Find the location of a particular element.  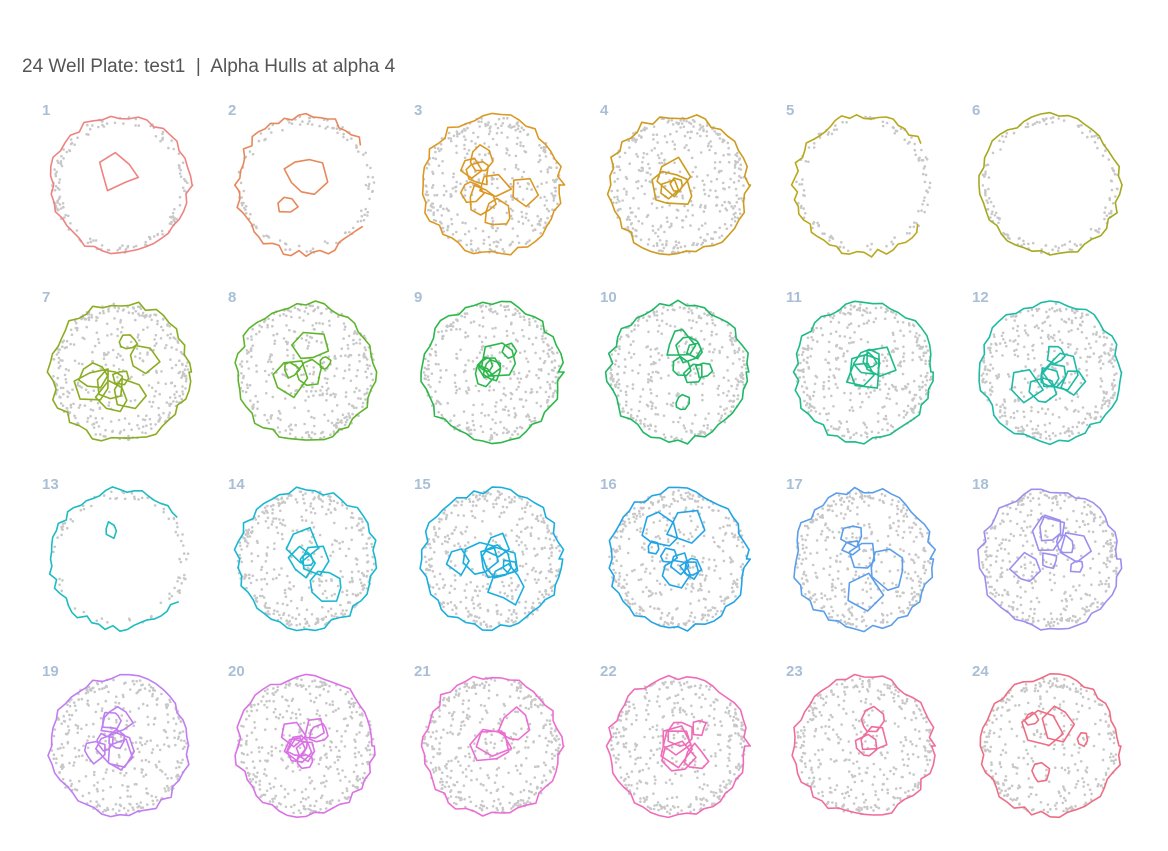

well-2: 2 is located at coordinates (302, 180).